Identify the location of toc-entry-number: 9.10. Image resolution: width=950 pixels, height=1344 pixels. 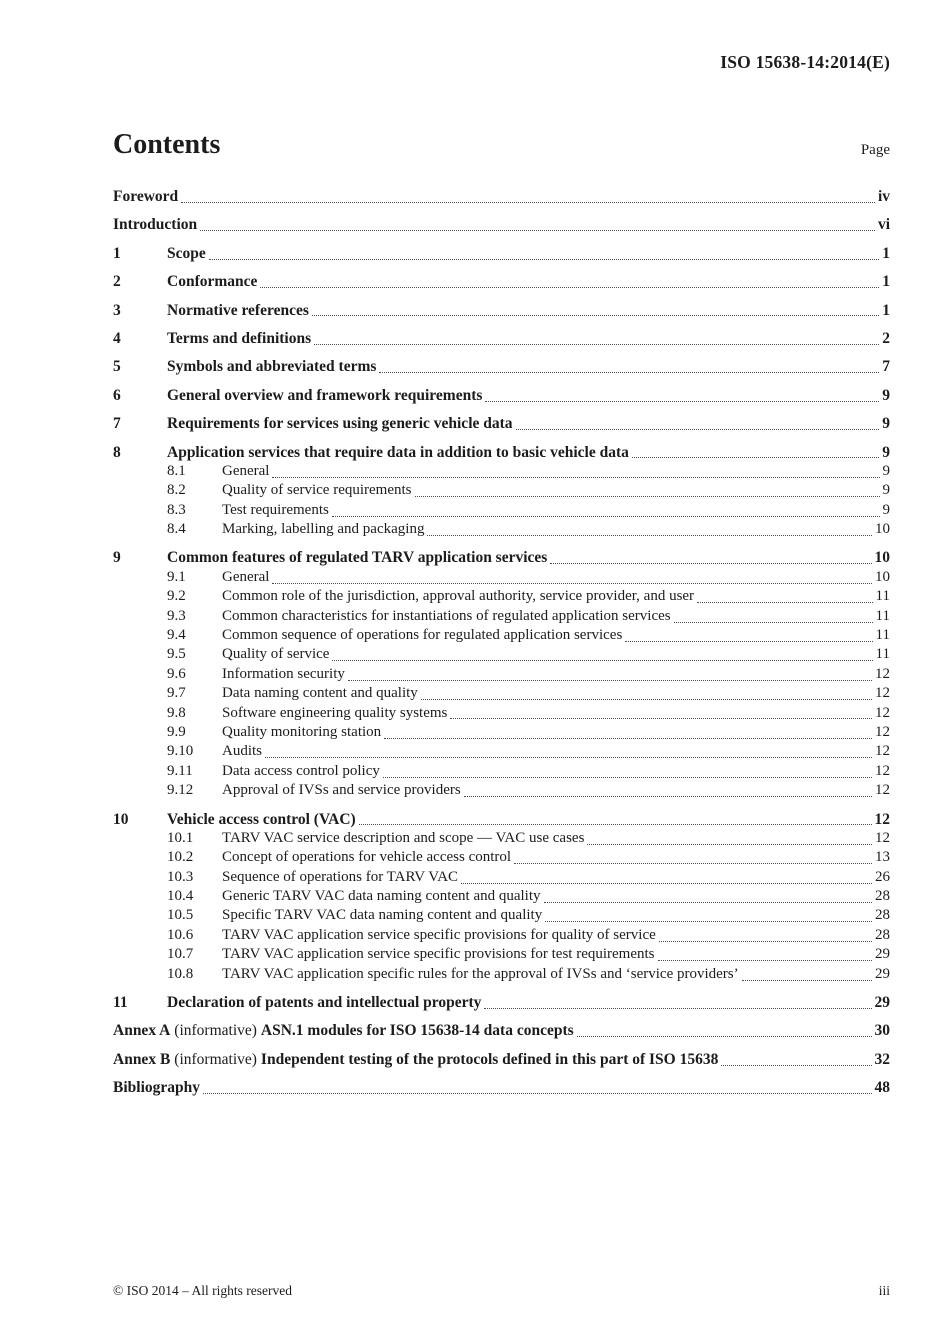
(180, 751).